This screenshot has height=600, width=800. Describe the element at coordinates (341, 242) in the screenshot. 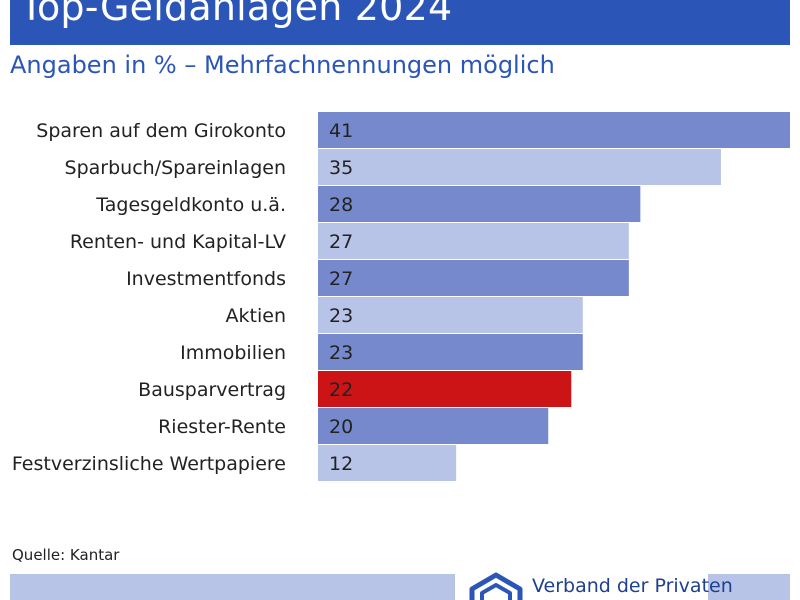

I see `value-label-3: 27` at that location.